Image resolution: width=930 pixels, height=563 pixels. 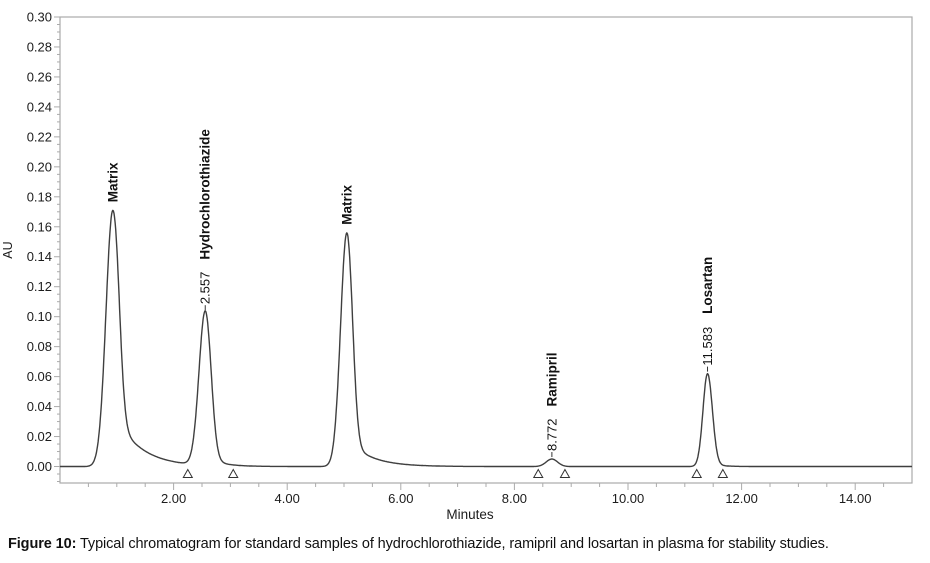 I want to click on y-tick-label: 0.18, so click(x=39, y=196).